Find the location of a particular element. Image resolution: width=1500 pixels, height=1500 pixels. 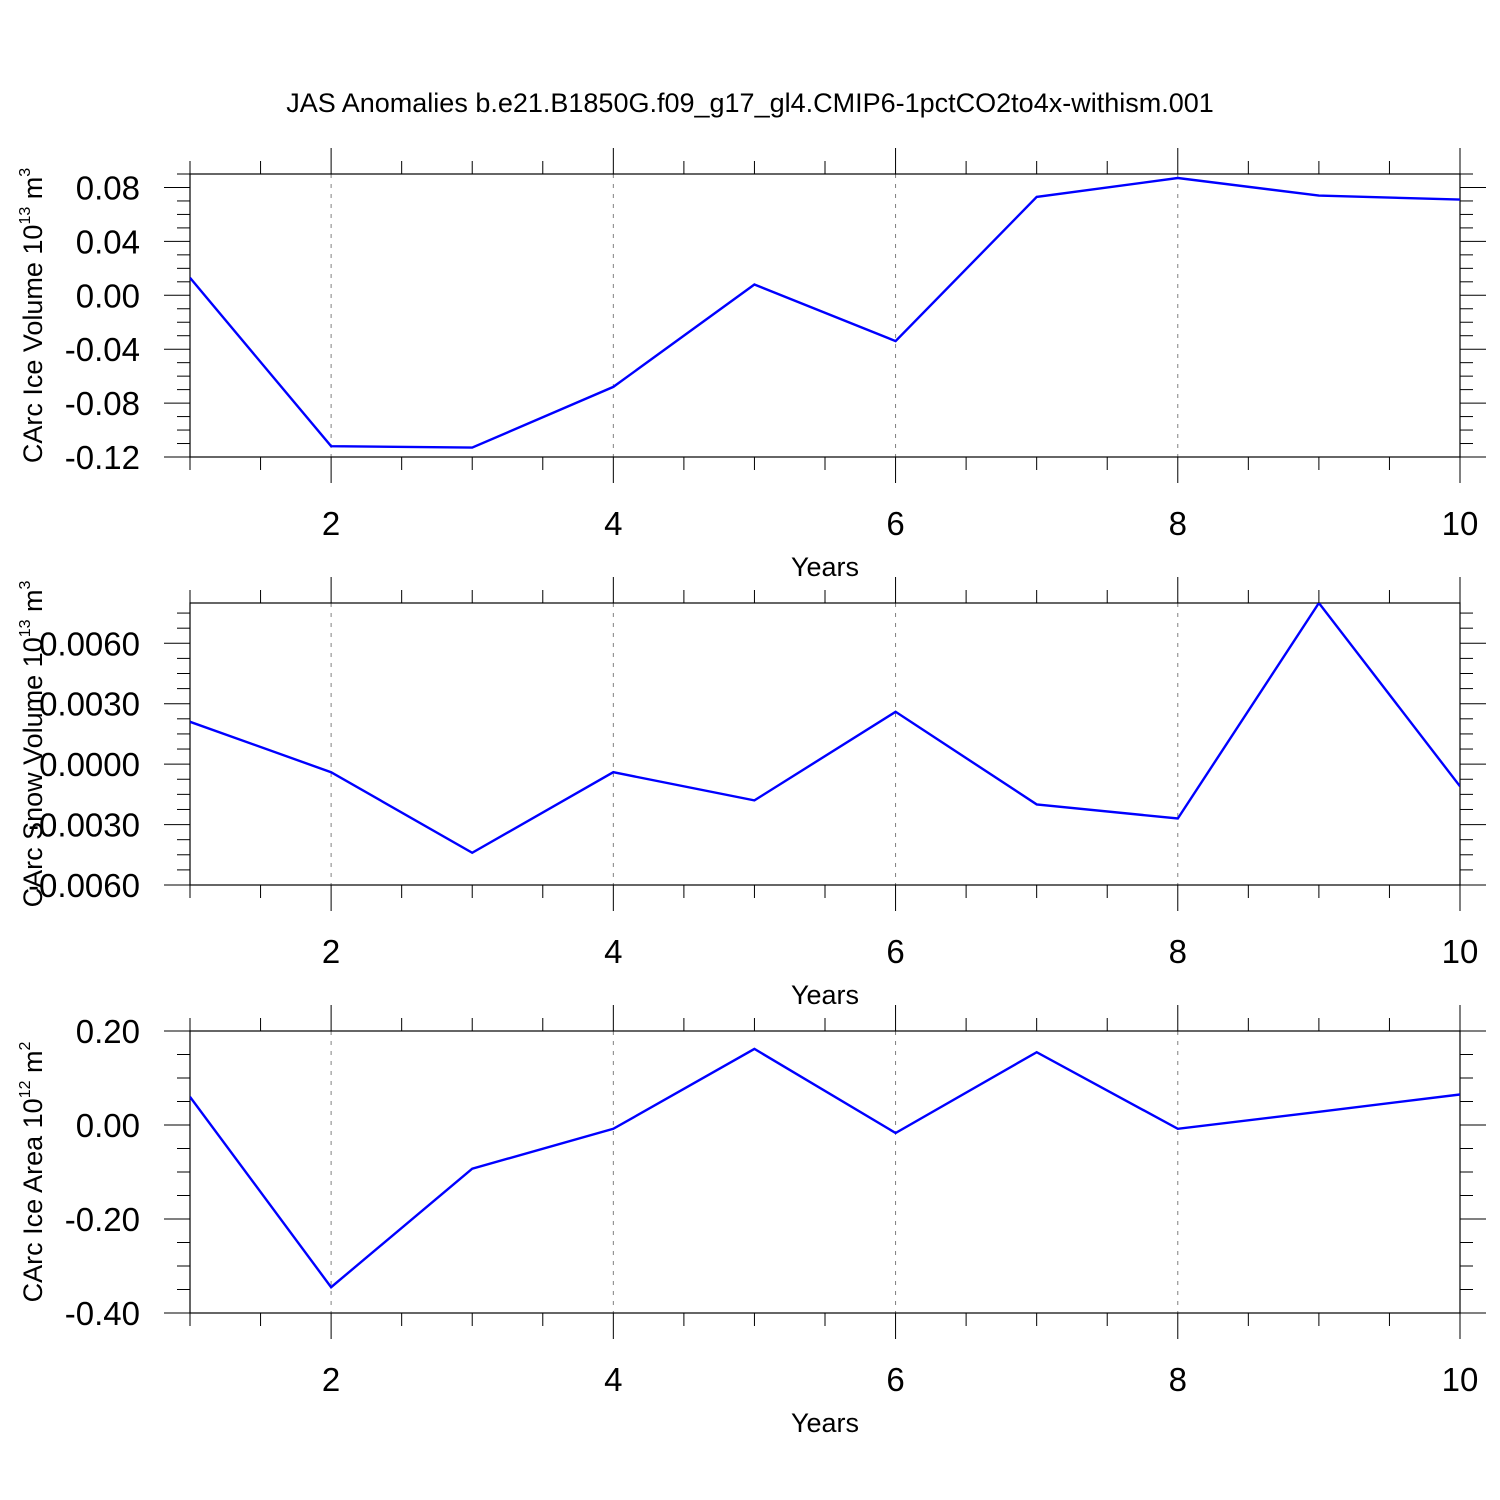

y-tick-label: 0.0030 is located at coordinates (89, 704).